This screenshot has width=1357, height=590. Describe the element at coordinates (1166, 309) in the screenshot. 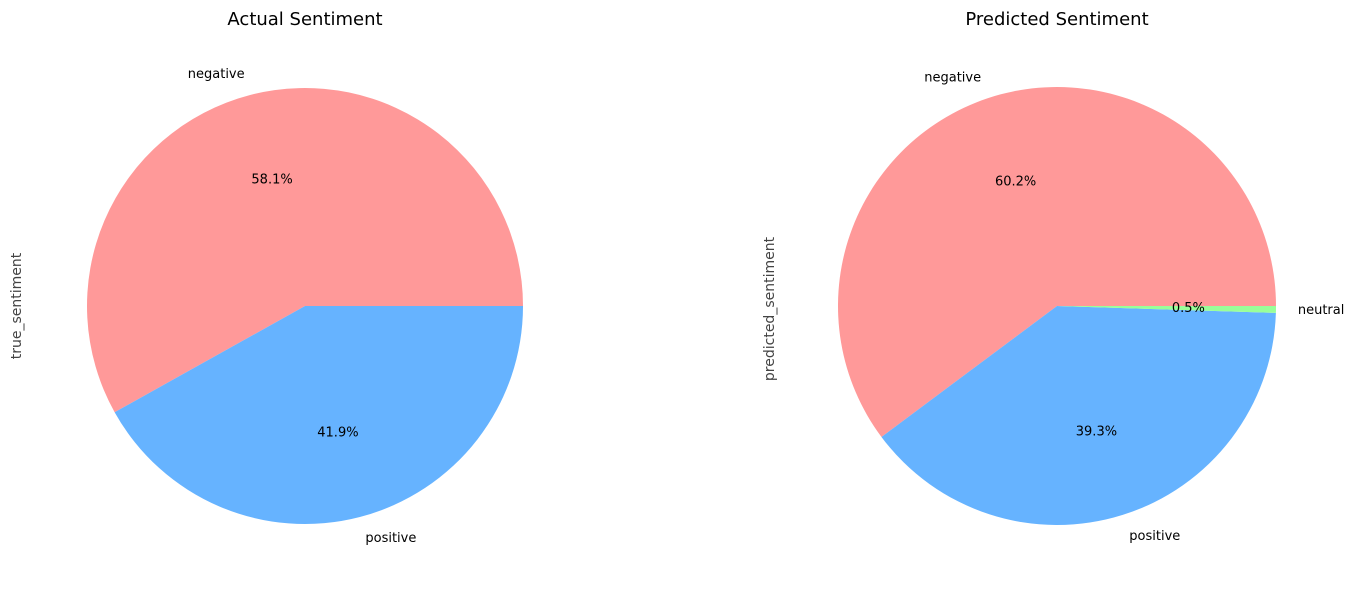

I see `pie-slice-neutral` at that location.